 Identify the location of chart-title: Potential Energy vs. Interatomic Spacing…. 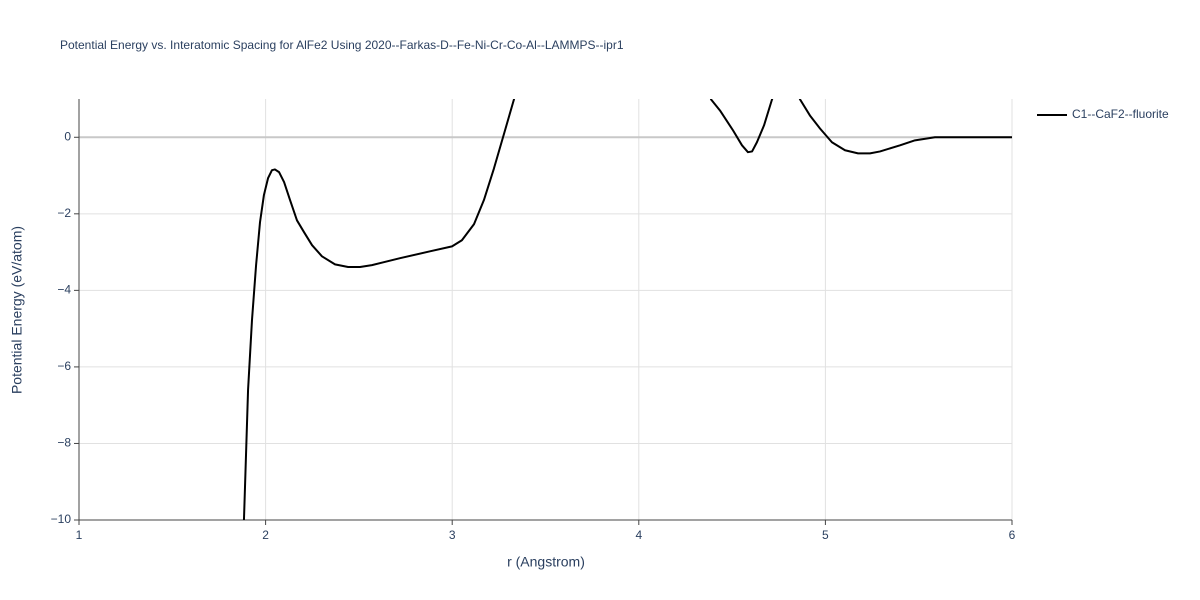
(342, 45).